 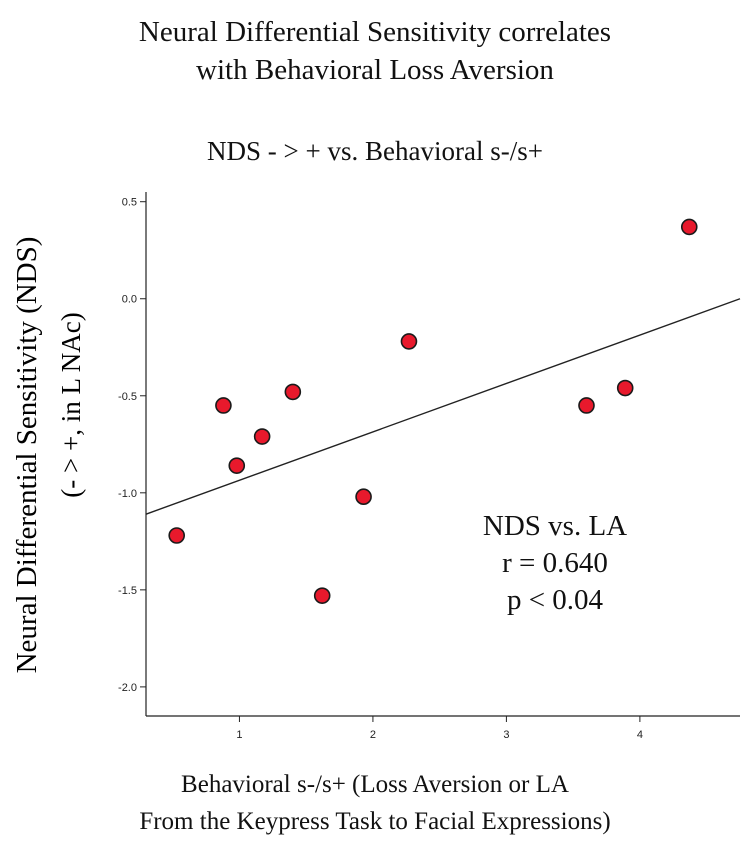 I want to click on y-tick-label: 0.5, so click(x=129, y=203).